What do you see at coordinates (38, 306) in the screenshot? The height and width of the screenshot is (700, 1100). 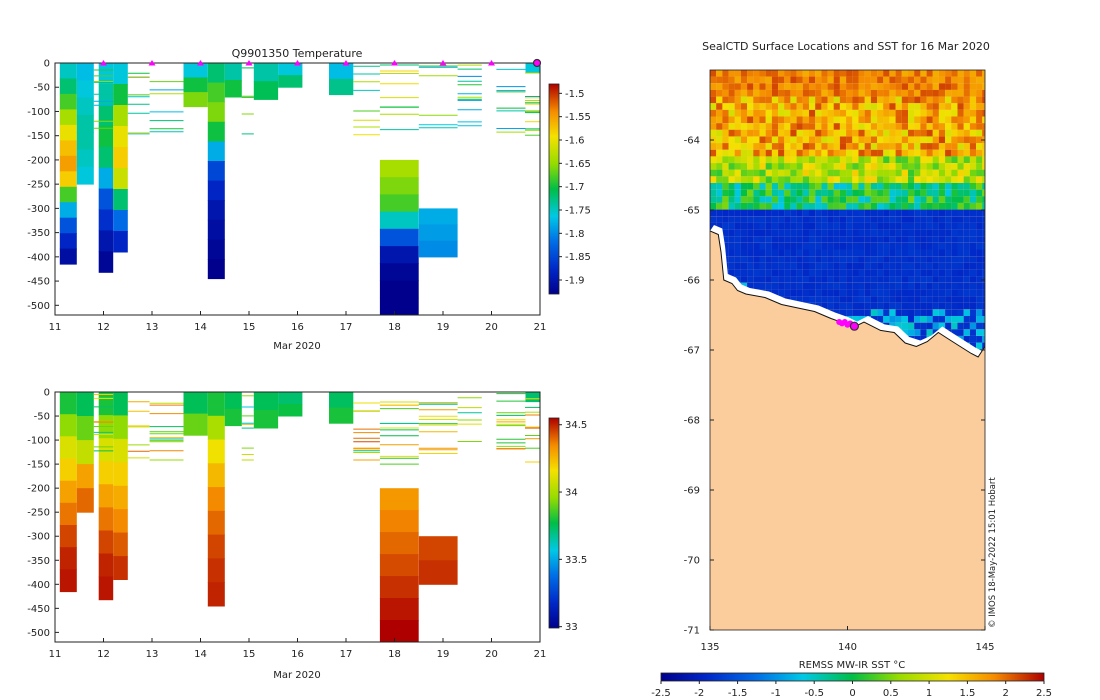 I see `y-tick-label: -500` at bounding box center [38, 306].